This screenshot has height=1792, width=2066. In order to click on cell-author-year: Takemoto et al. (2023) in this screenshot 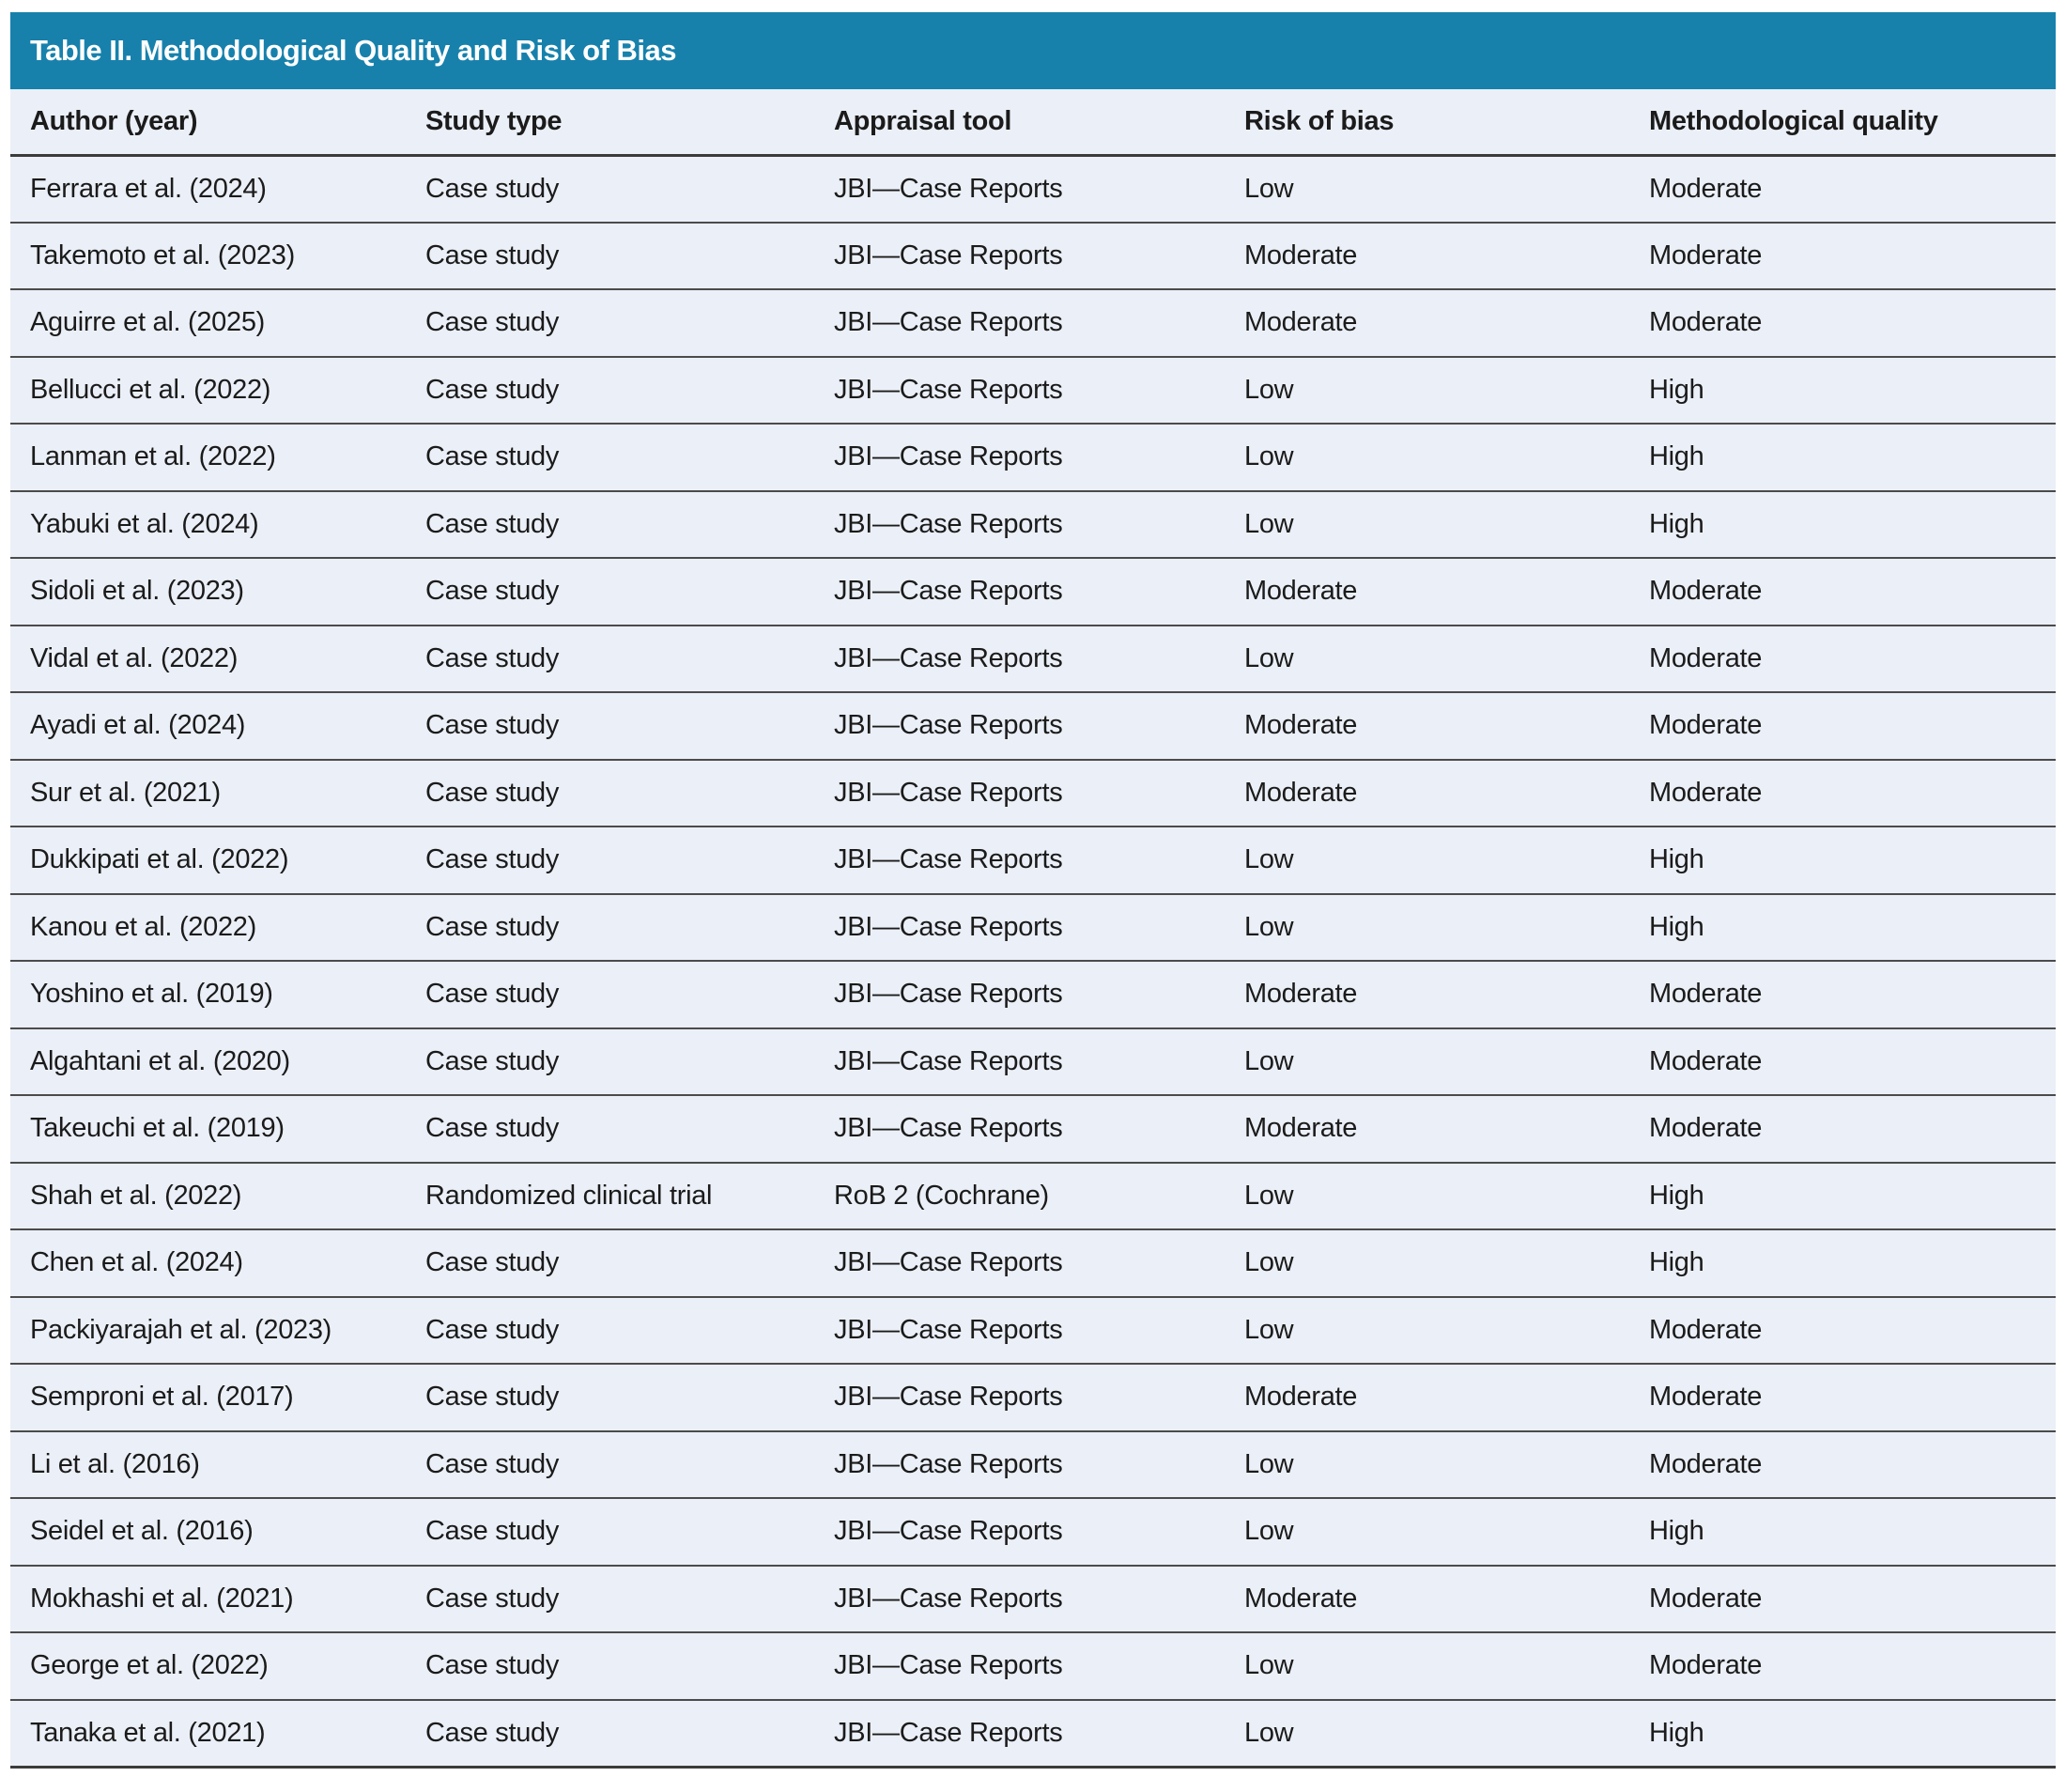, I will do `click(217, 256)`.